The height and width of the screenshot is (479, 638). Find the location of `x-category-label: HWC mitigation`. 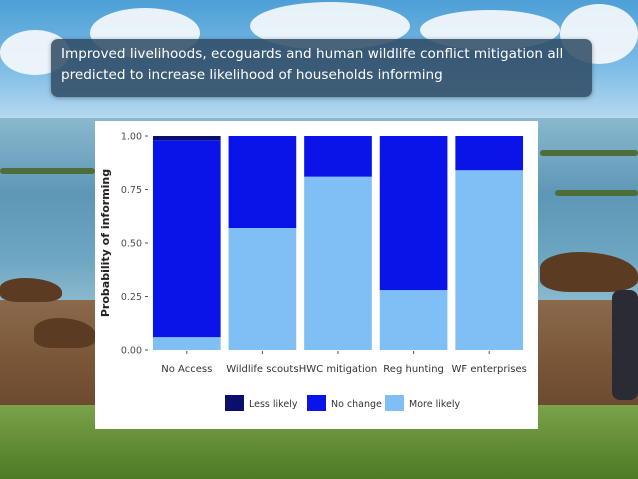

x-category-label: HWC mitigation is located at coordinates (338, 369).